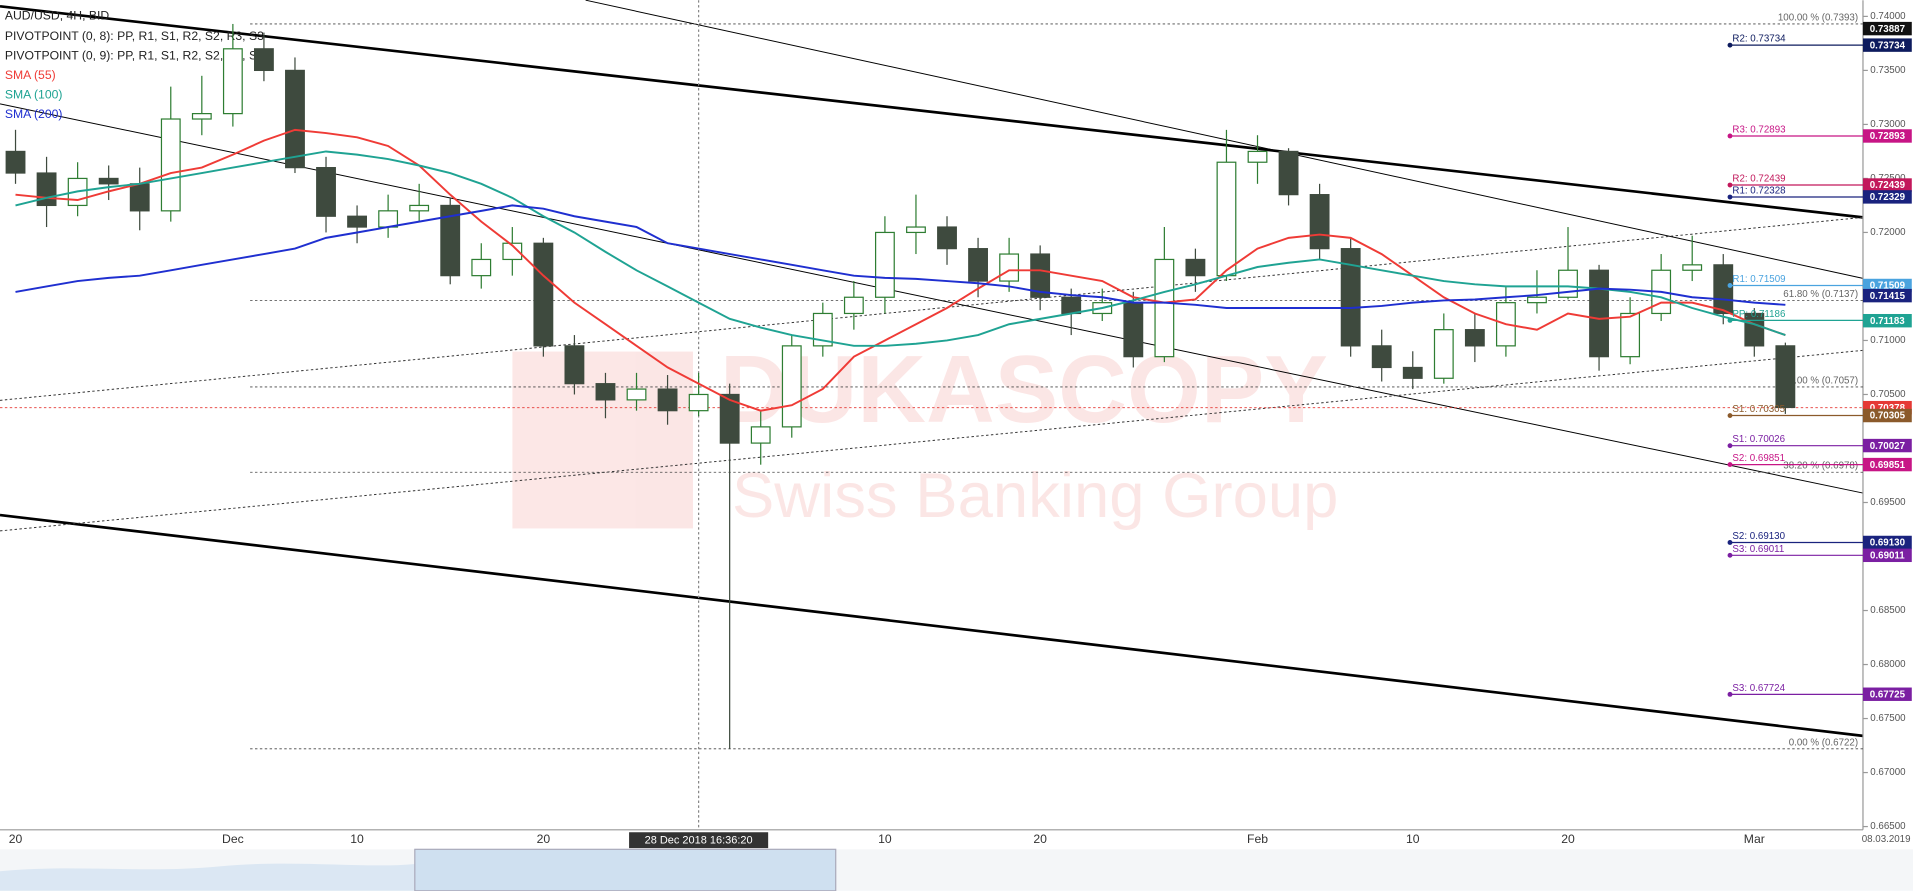 This screenshot has height=891, width=1913. Describe the element at coordinates (57, 15) in the screenshot. I see `symbol-title: AUD/USD, 4H, BID` at that location.